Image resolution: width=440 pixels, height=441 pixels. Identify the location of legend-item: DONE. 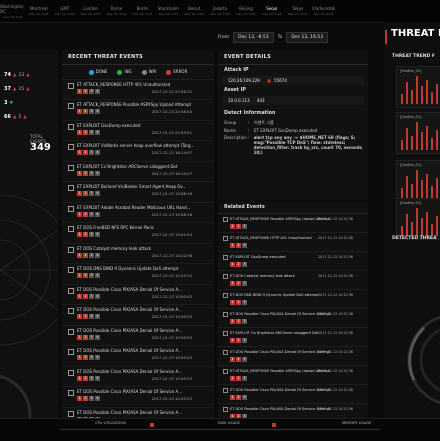
(97, 72).